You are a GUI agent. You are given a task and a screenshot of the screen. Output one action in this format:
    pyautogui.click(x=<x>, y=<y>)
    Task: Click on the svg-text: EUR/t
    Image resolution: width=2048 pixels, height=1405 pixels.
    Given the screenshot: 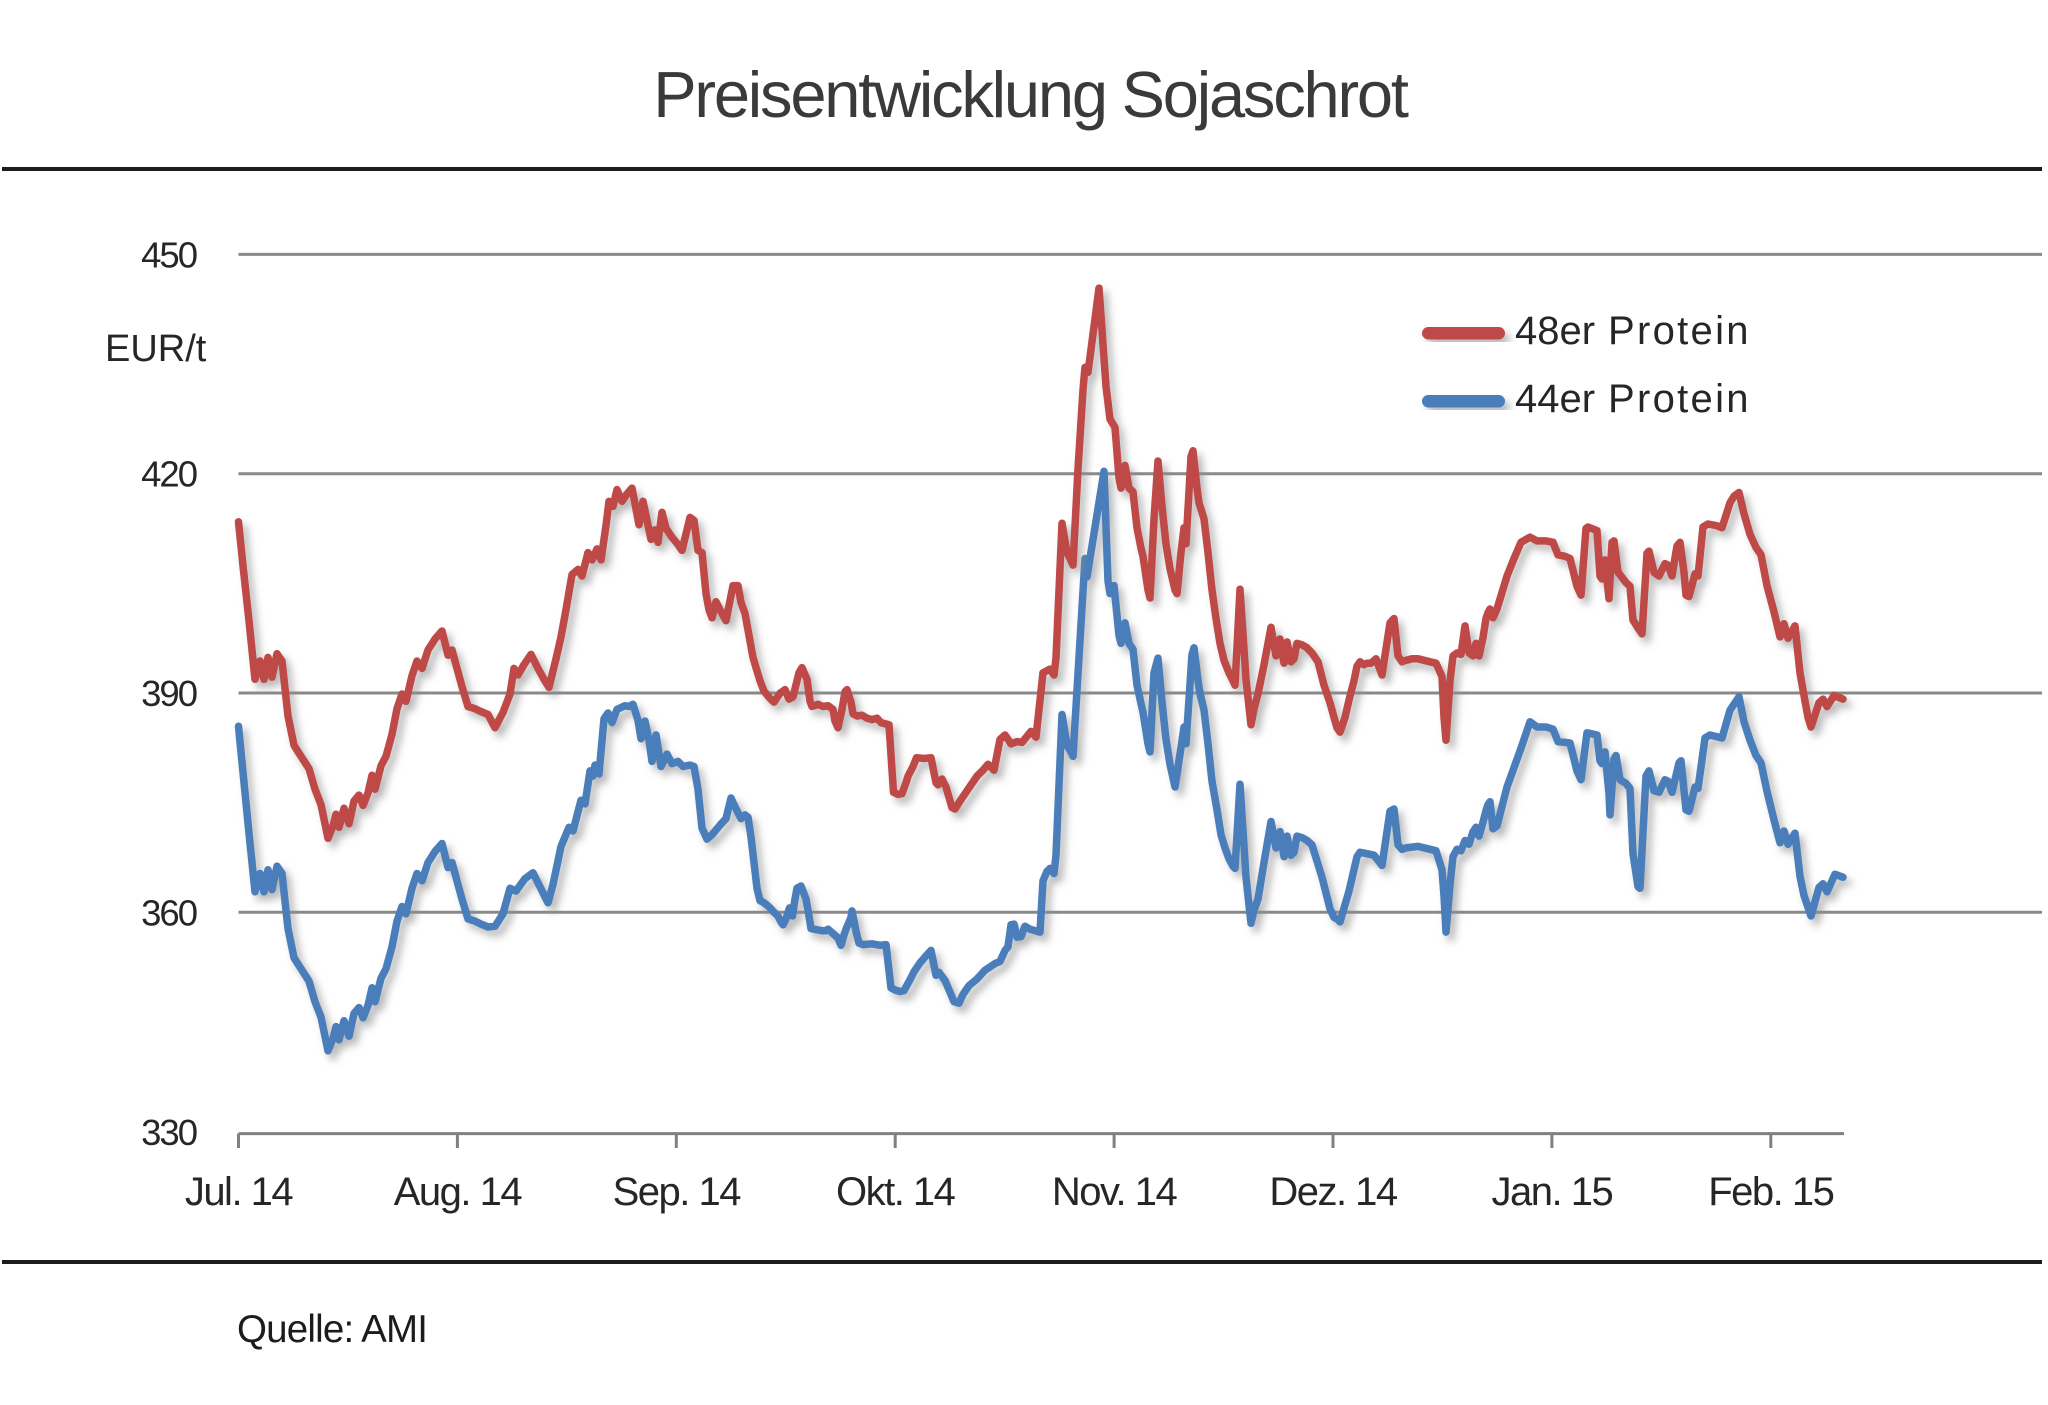 What is the action you would take?
    pyautogui.click(x=156, y=349)
    